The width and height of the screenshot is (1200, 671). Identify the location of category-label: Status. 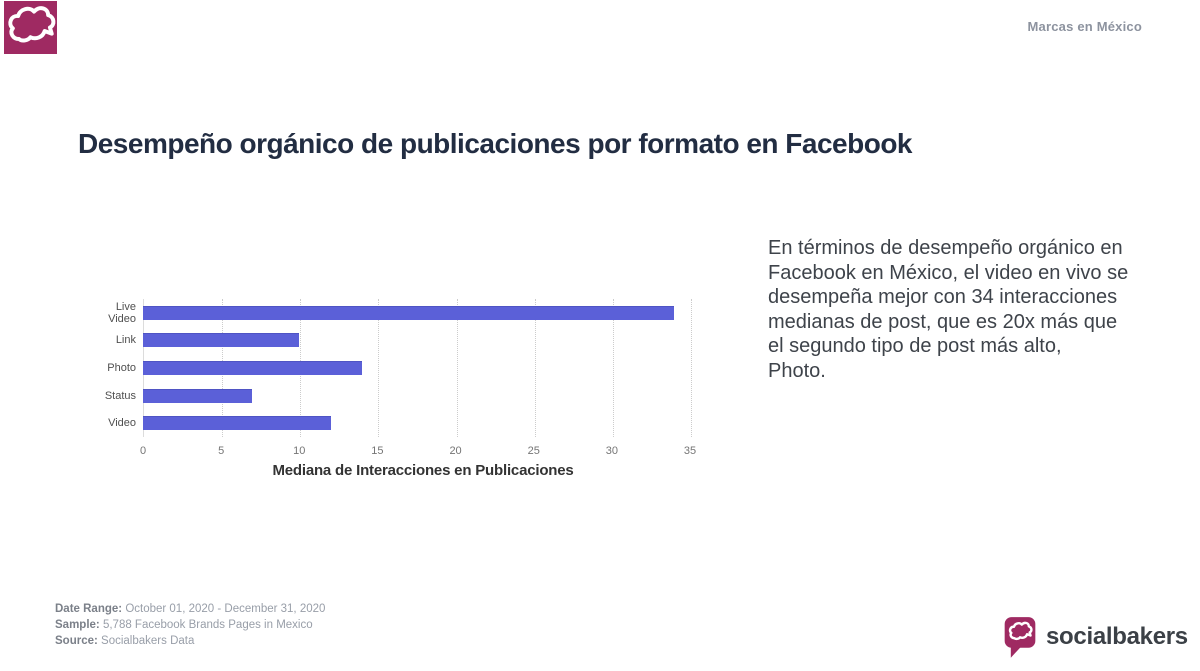
(120, 395).